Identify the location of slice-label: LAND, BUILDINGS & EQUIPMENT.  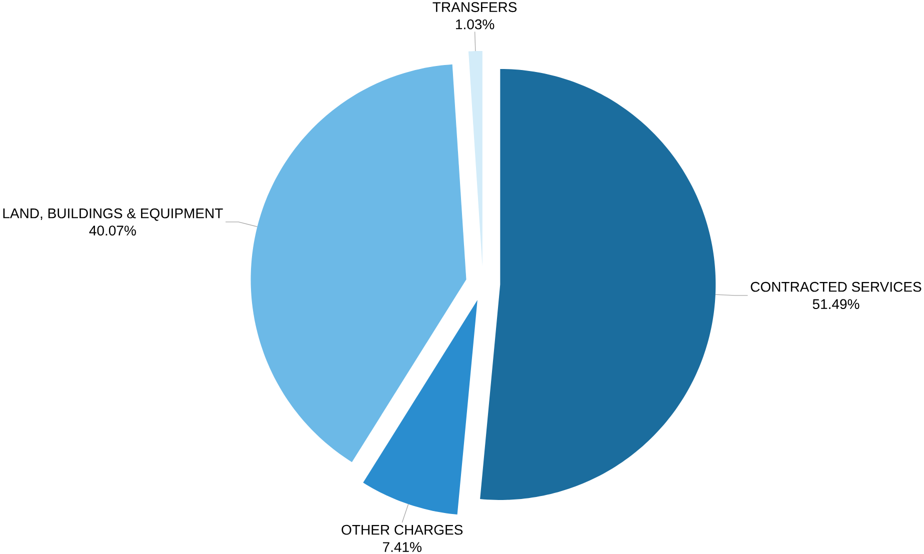
(113, 214).